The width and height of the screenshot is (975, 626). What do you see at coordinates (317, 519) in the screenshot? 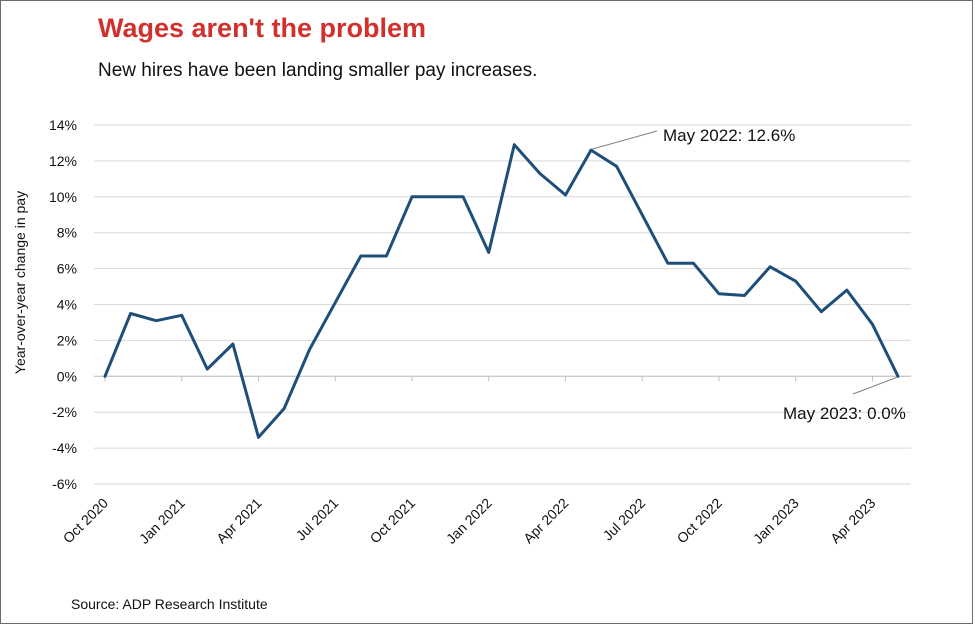
I see `x-tick-label: Jul 2021` at bounding box center [317, 519].